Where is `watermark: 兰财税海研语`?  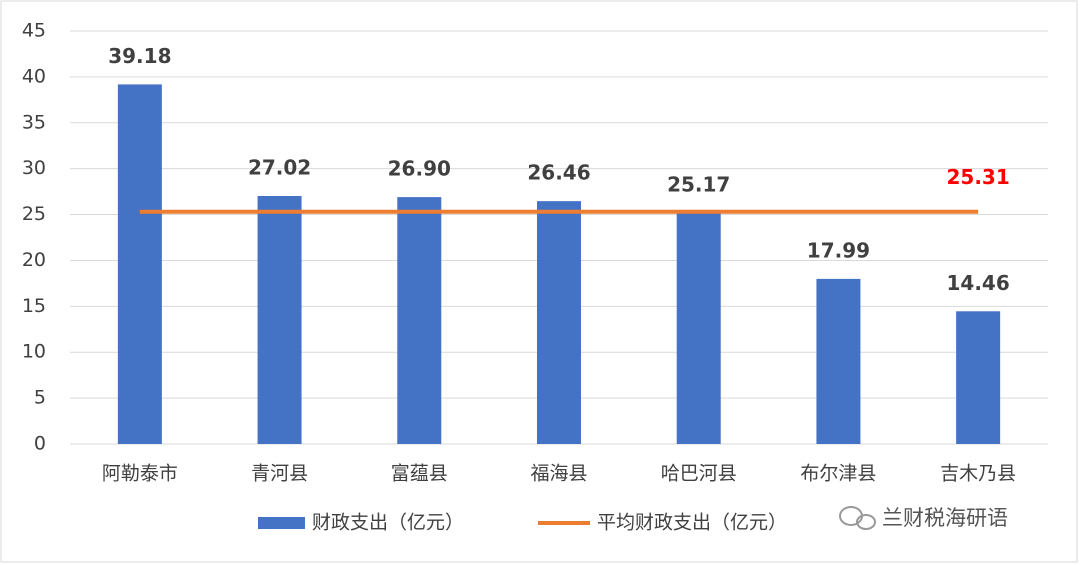
watermark: 兰财税海研语 is located at coordinates (923, 518).